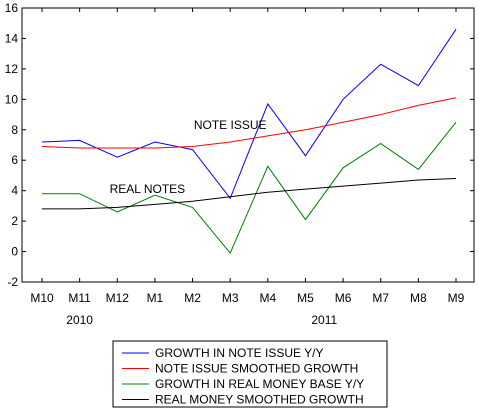  Describe the element at coordinates (456, 298) in the screenshot. I see `x-tick-label: M9` at that location.